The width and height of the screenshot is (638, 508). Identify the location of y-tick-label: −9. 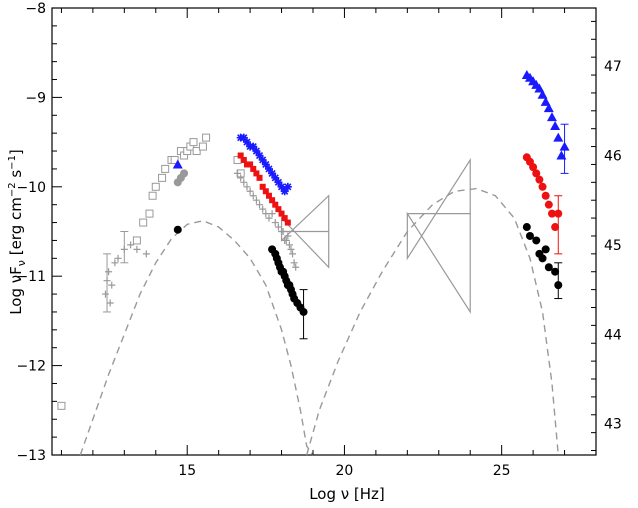
(35, 98).